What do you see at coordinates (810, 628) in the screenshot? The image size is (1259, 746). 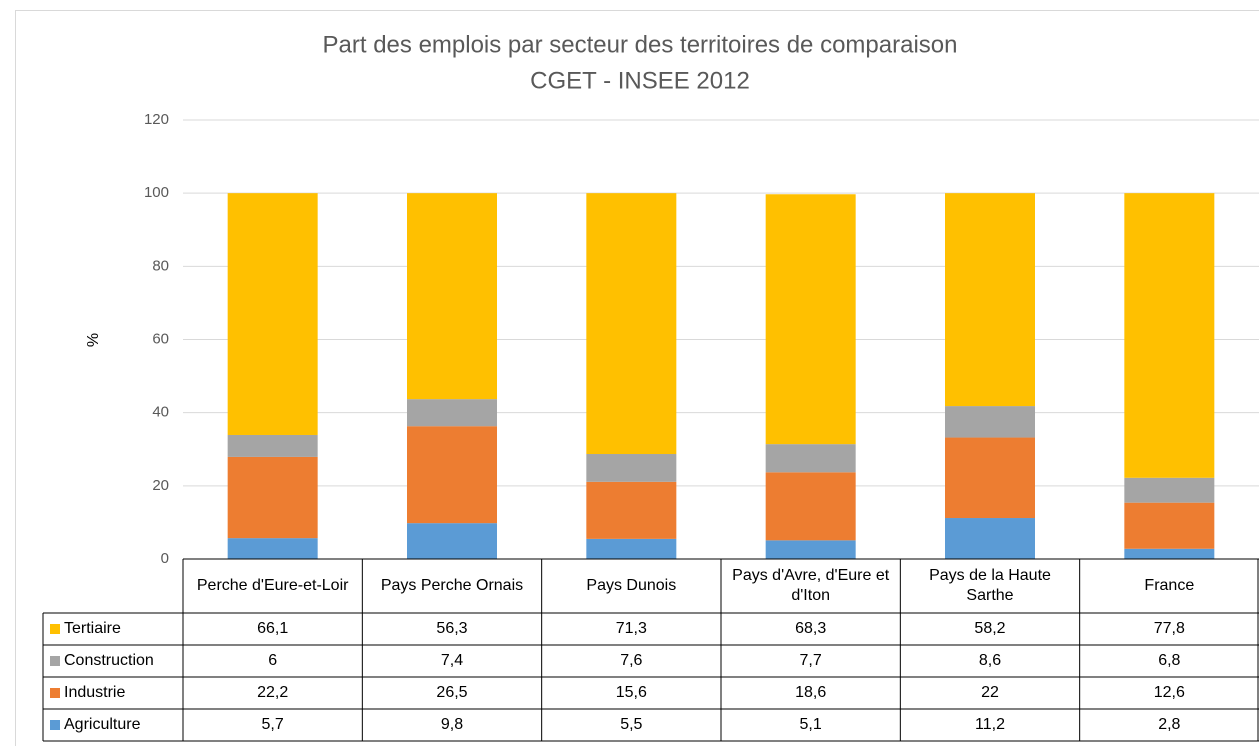 I see `data-label: 68,3` at bounding box center [810, 628].